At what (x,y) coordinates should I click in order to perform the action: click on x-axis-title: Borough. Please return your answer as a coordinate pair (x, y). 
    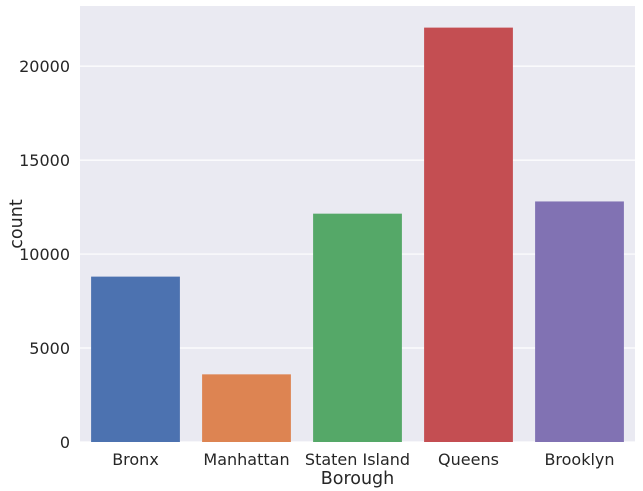
    Looking at the image, I should click on (358, 479).